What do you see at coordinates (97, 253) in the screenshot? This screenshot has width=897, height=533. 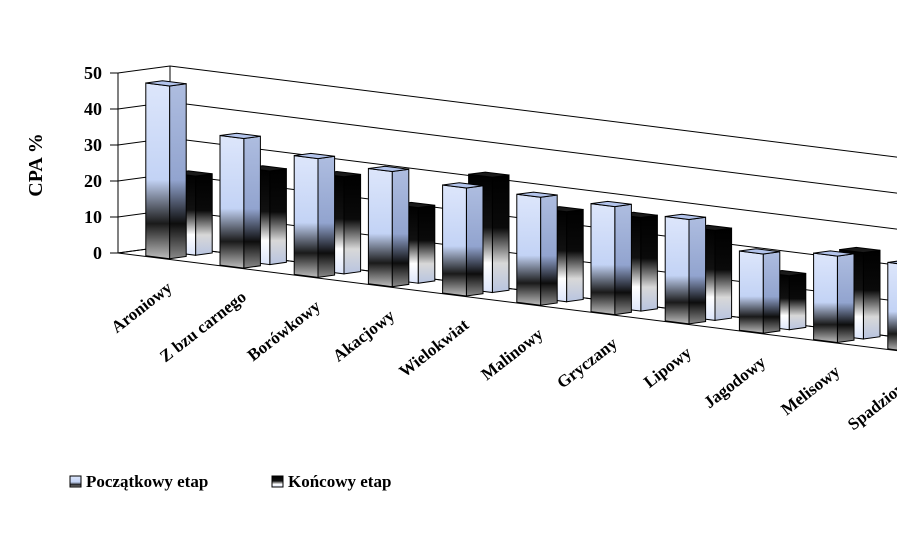 I see `y-tick-label: 0` at bounding box center [97, 253].